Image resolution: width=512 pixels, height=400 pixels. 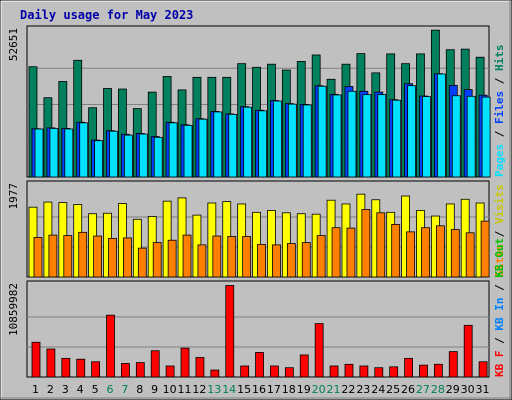 I want to click on day-label: 21, so click(x=334, y=389).